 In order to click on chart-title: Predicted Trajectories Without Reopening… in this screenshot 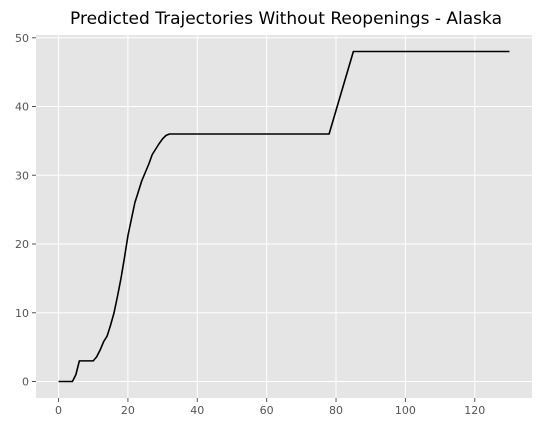, I will do `click(286, 19)`.